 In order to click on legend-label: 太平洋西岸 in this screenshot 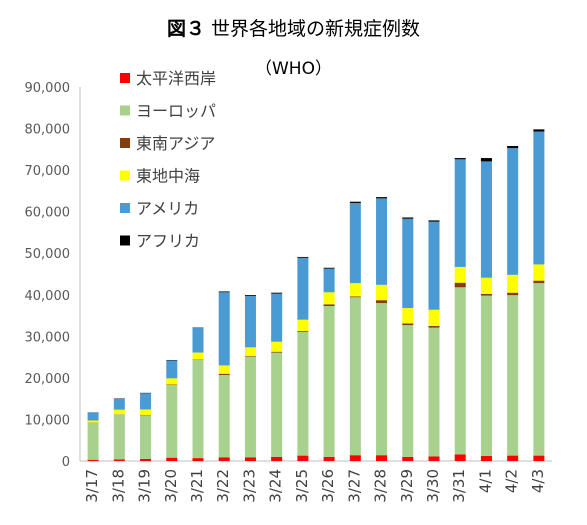, I will do `click(176, 78)`.